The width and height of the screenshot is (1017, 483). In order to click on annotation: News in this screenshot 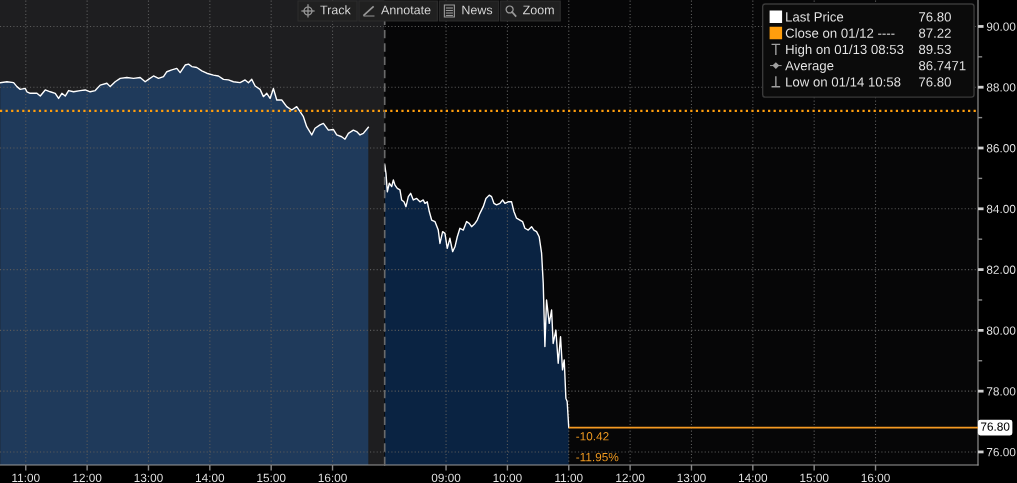, I will do `click(477, 10)`.